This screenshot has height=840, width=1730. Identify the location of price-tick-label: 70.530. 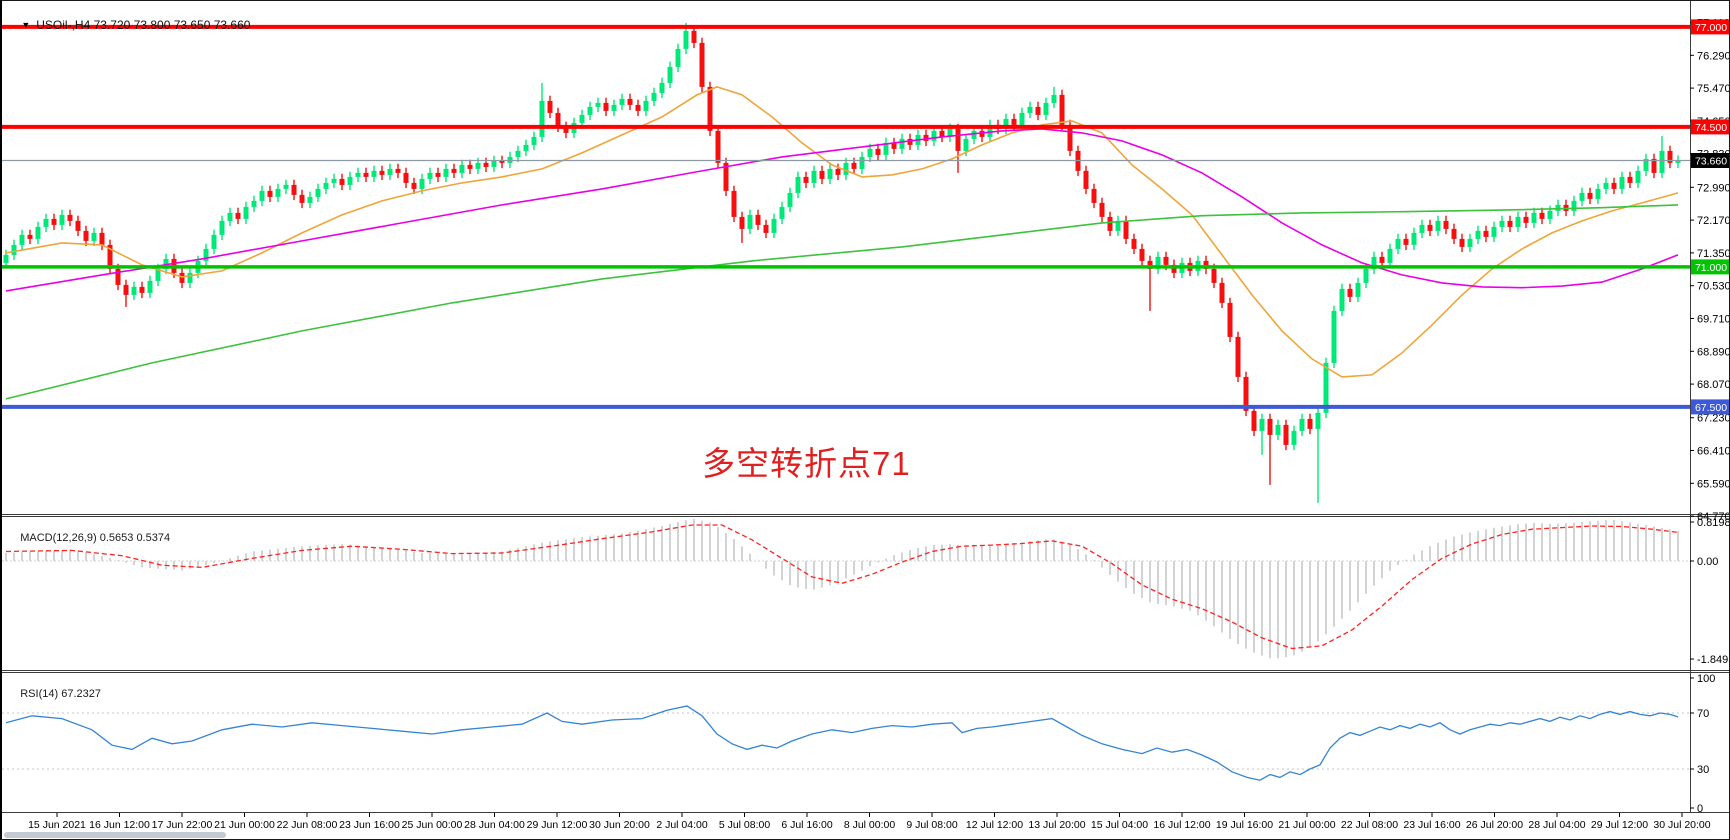
(1713, 287).